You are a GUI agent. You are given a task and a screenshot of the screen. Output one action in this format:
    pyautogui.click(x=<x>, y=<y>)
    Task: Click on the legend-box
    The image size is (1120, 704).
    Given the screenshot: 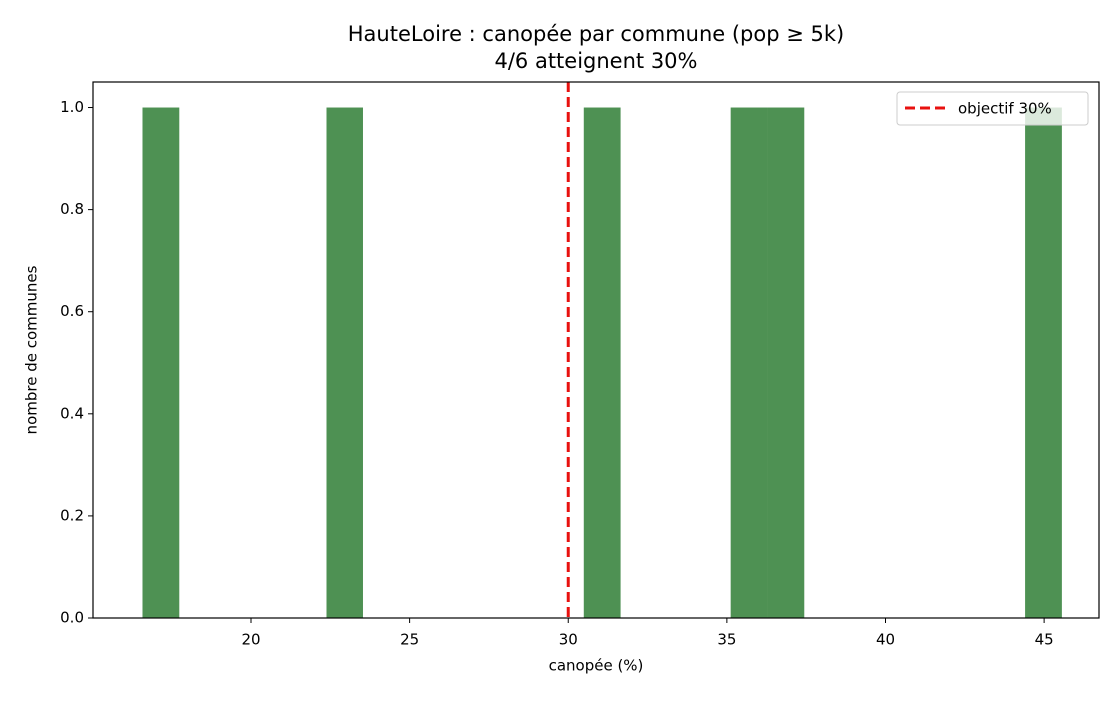 What is the action you would take?
    pyautogui.click(x=992, y=108)
    